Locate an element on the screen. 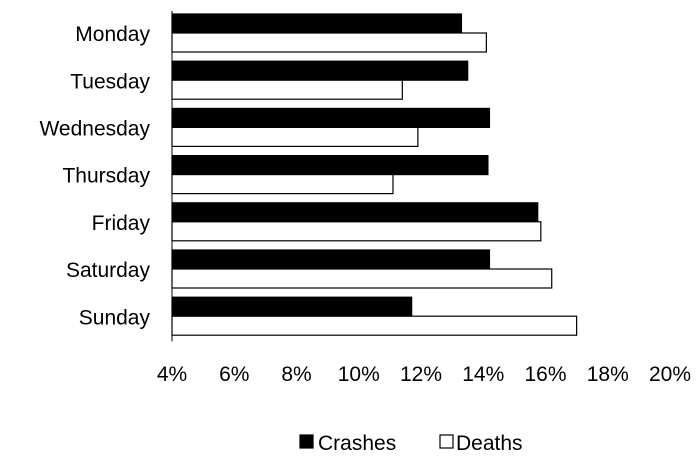 The width and height of the screenshot is (697, 465). legend: Crashes Deaths is located at coordinates (411, 443).